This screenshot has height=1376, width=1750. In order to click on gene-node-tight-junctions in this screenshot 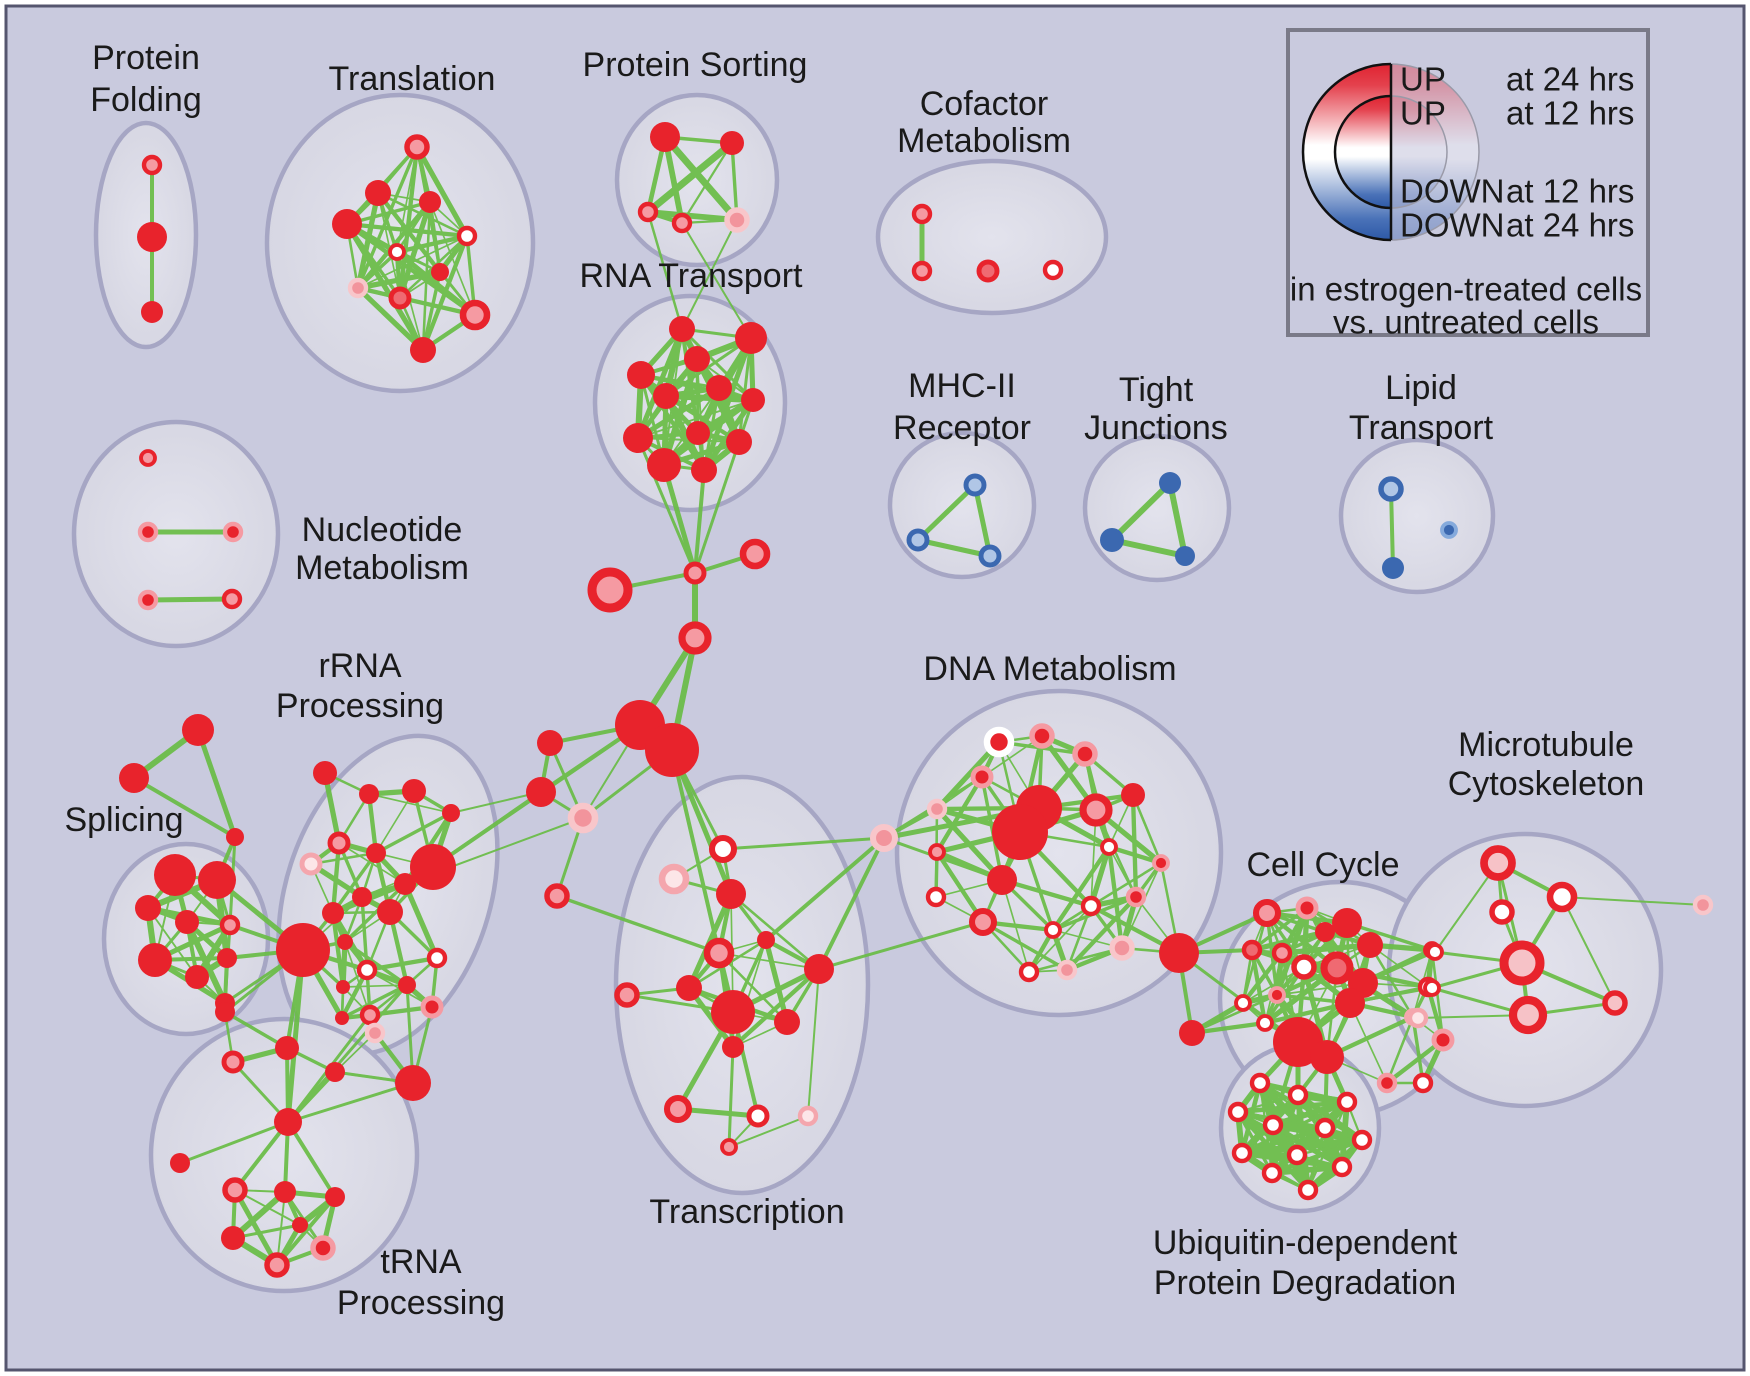, I will do `click(1112, 540)`.